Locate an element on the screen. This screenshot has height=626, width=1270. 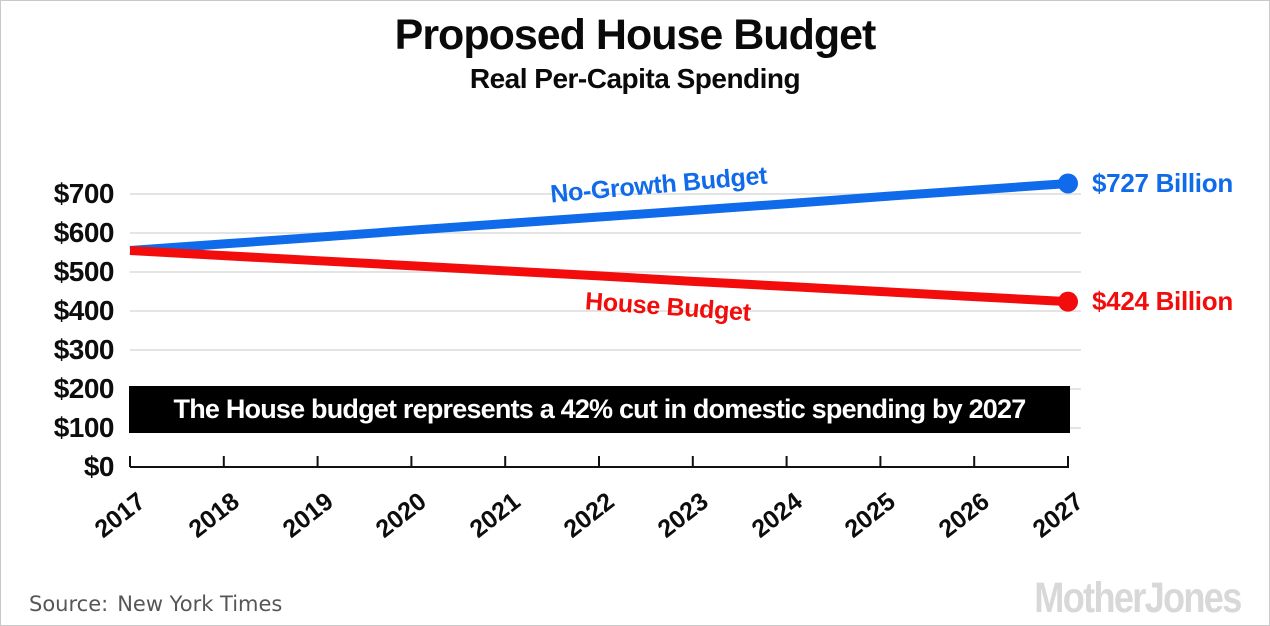
y-axis-label: $600 is located at coordinates (84, 232).